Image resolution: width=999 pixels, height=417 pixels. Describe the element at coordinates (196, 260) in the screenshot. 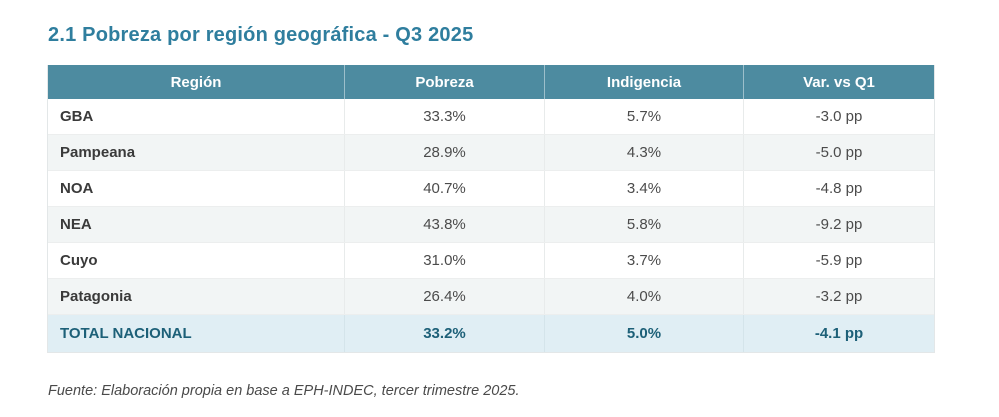

I see `region-label: Cuyo` at that location.